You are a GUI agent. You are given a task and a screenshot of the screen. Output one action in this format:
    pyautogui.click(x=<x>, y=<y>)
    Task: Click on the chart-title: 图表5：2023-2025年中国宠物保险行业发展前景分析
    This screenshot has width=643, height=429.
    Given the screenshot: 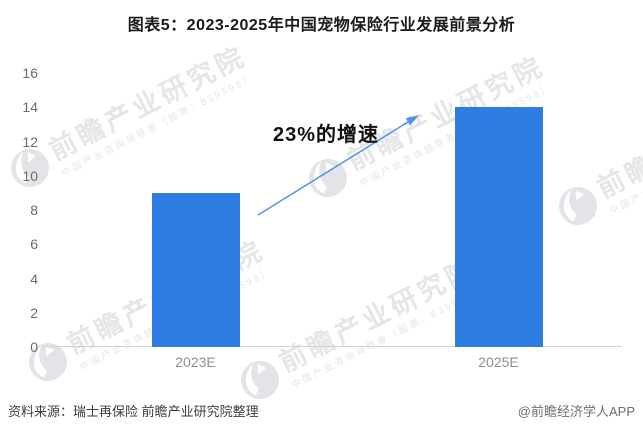 What is the action you would take?
    pyautogui.click(x=321, y=25)
    